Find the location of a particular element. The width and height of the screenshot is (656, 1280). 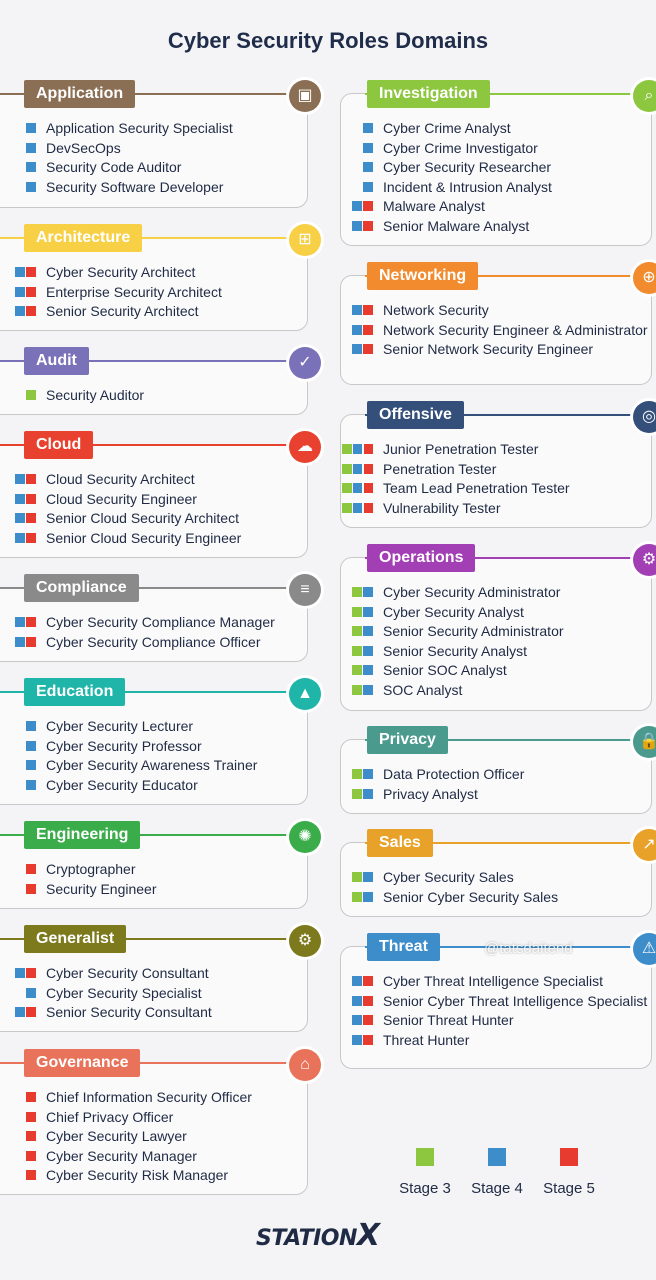

role-title: Cyber Security Lawyer is located at coordinates (116, 1136).